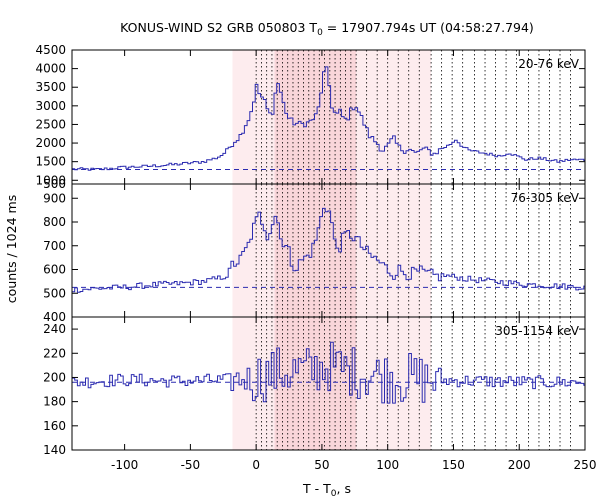  What do you see at coordinates (50, 124) in the screenshot?
I see `y-tick-label: 2500` at bounding box center [50, 124].